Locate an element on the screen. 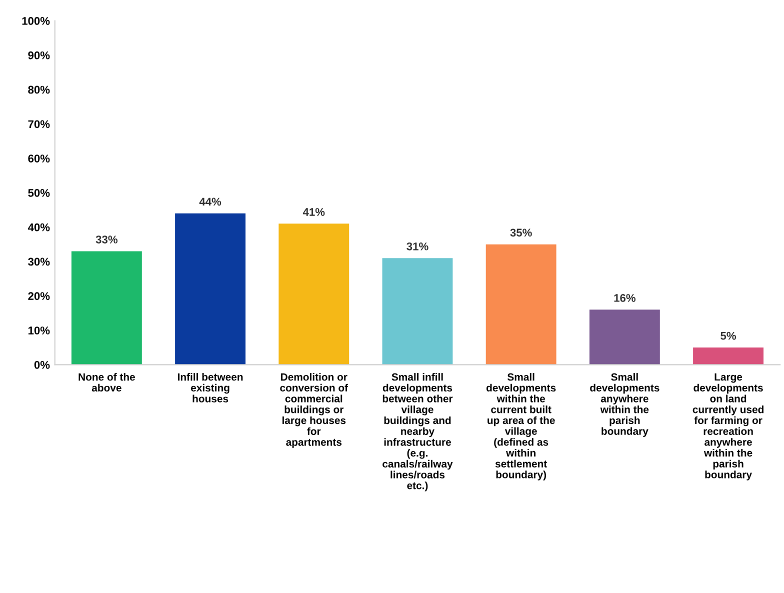  y-tick-label: 50% is located at coordinates (39, 192).